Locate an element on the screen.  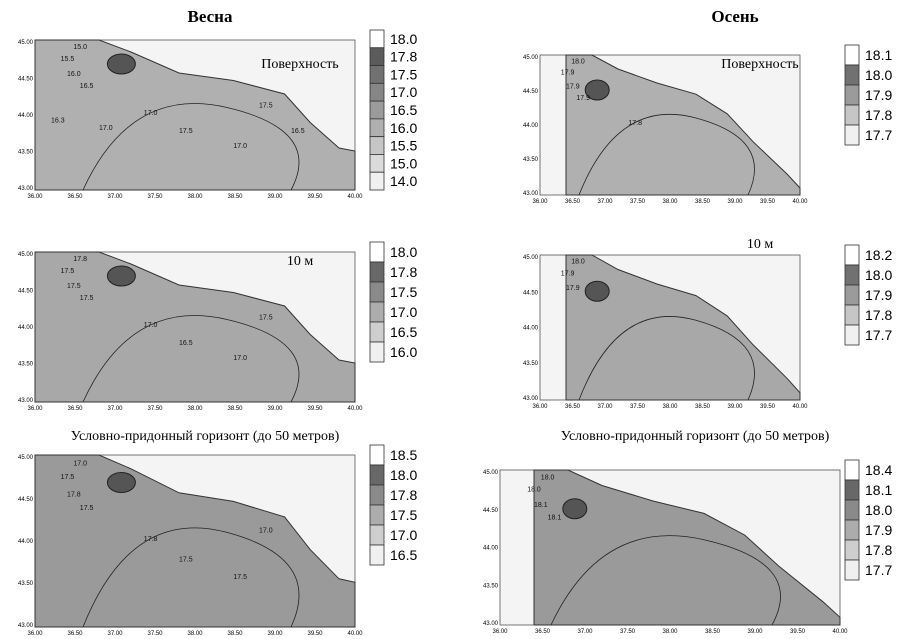
x-tick-label: 36.00 is located at coordinates (540, 202).